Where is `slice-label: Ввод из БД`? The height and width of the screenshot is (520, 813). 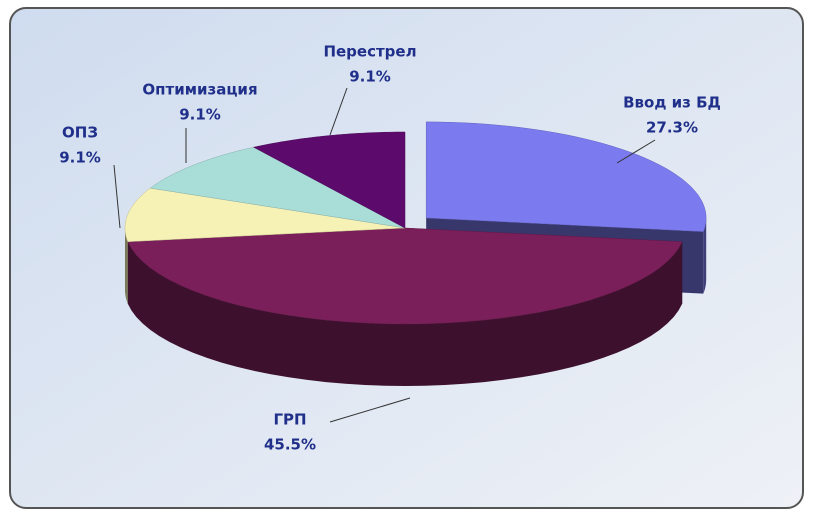 slice-label: Ввод из БД is located at coordinates (672, 103).